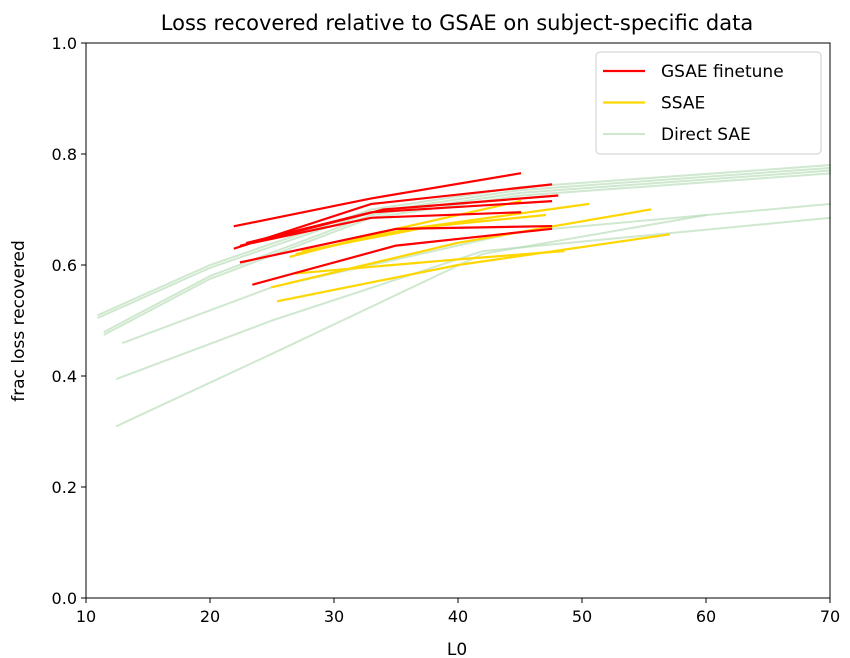  What do you see at coordinates (458, 616) in the screenshot?
I see `x-tick-label: 40` at bounding box center [458, 616].